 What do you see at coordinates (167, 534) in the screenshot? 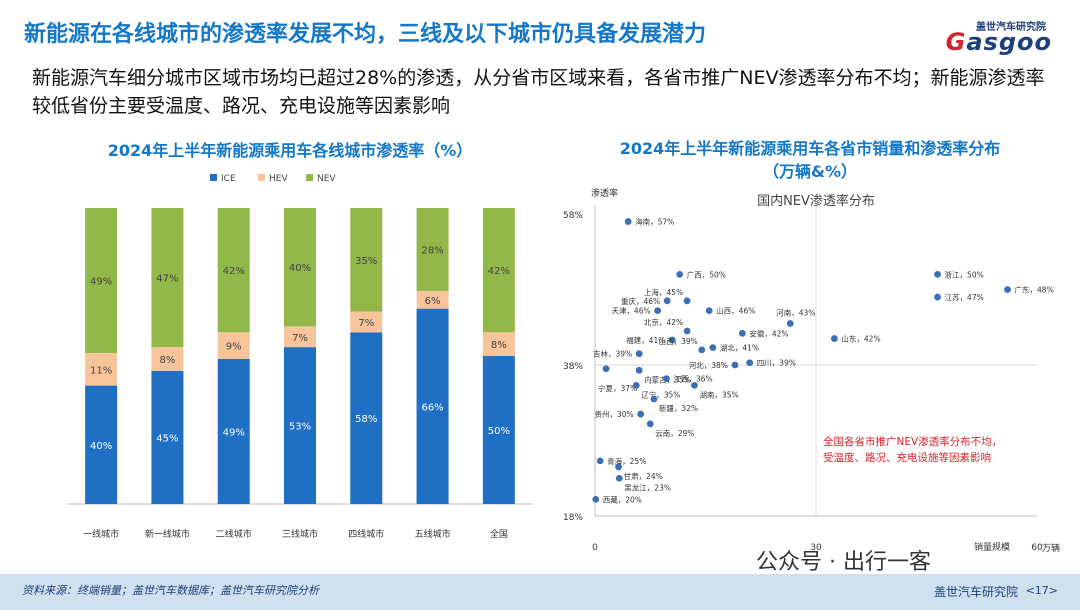
I see `x-tick-label-1: 新一线城市` at bounding box center [167, 534].